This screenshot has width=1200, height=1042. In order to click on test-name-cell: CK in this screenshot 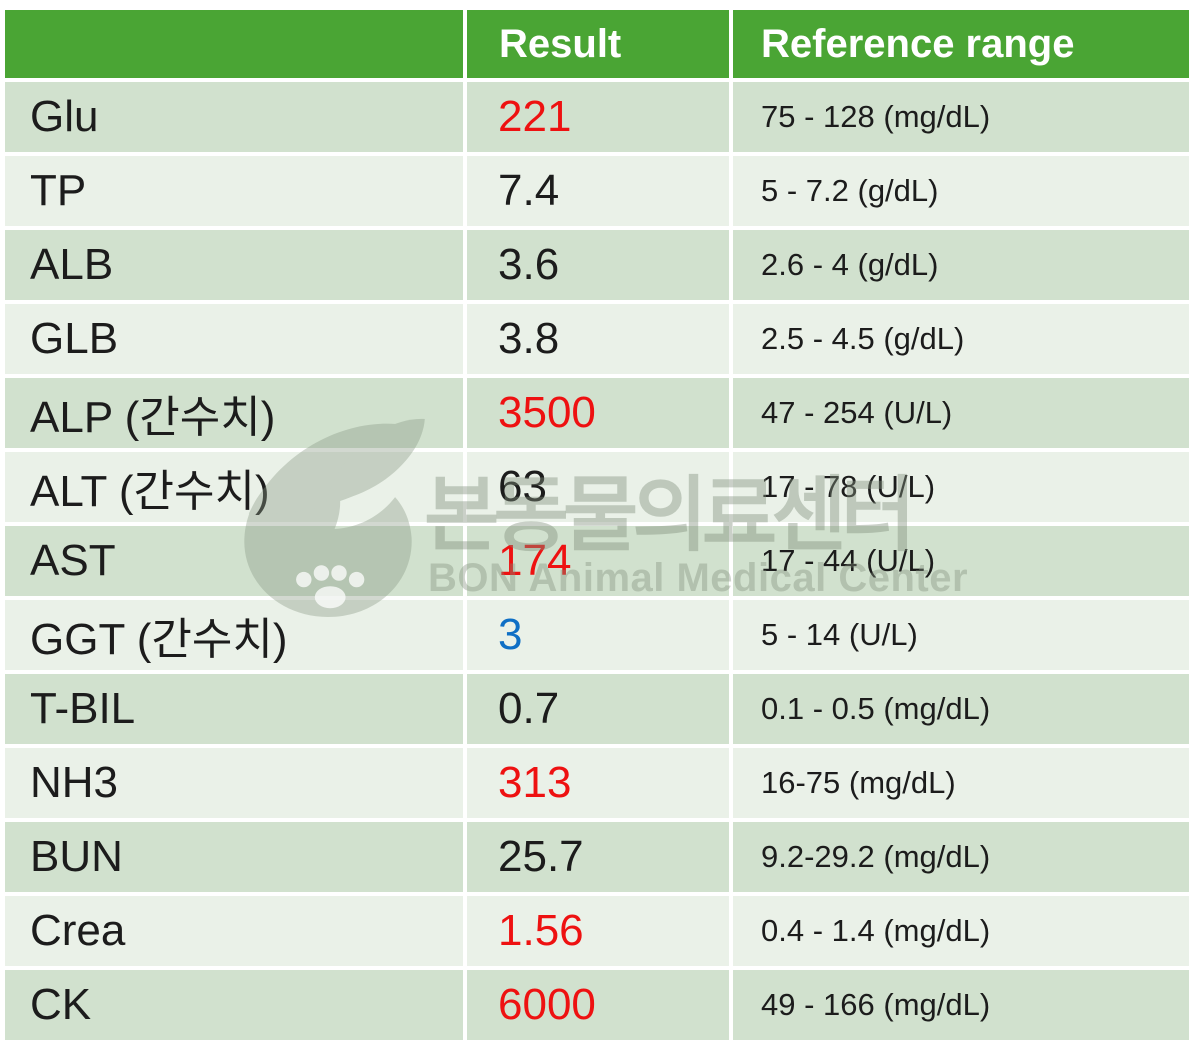, I will do `click(234, 1005)`.